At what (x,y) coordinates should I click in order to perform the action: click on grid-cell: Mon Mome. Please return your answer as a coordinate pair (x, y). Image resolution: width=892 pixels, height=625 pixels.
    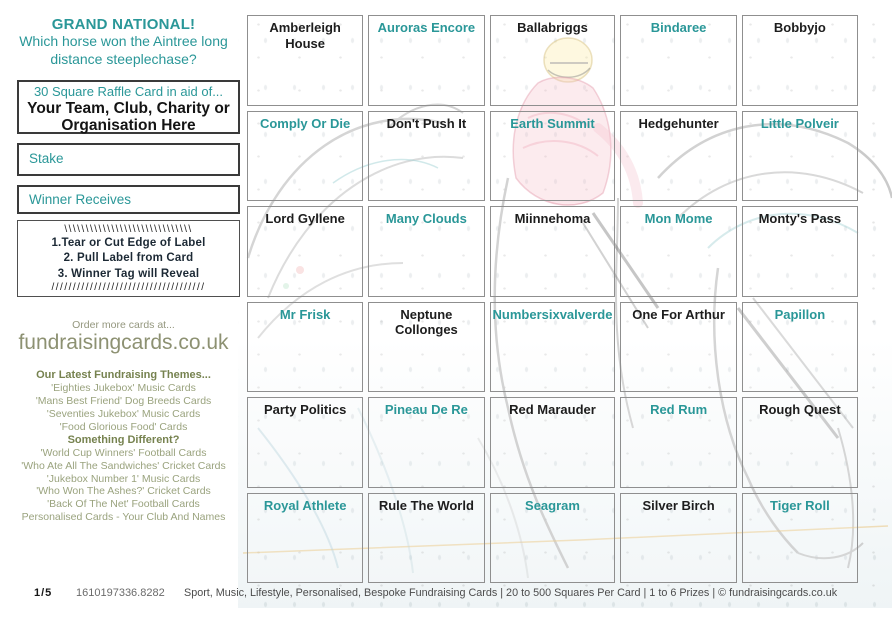
    Looking at the image, I should click on (678, 251).